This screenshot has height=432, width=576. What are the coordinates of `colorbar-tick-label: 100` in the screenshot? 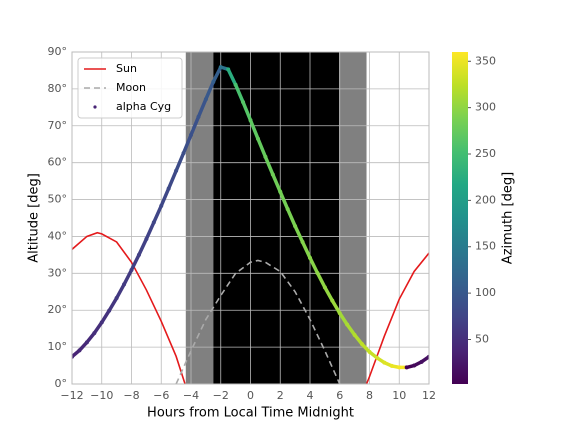 It's located at (485, 292).